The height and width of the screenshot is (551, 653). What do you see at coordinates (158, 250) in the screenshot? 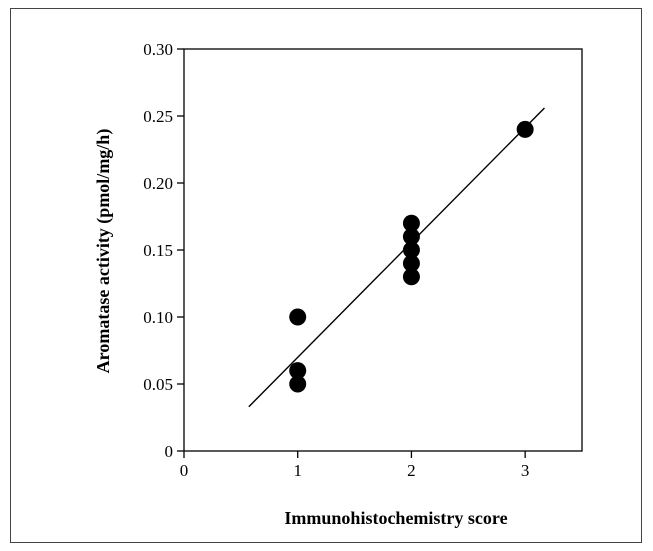
I see `y-tick-label: 0.15` at bounding box center [158, 250].